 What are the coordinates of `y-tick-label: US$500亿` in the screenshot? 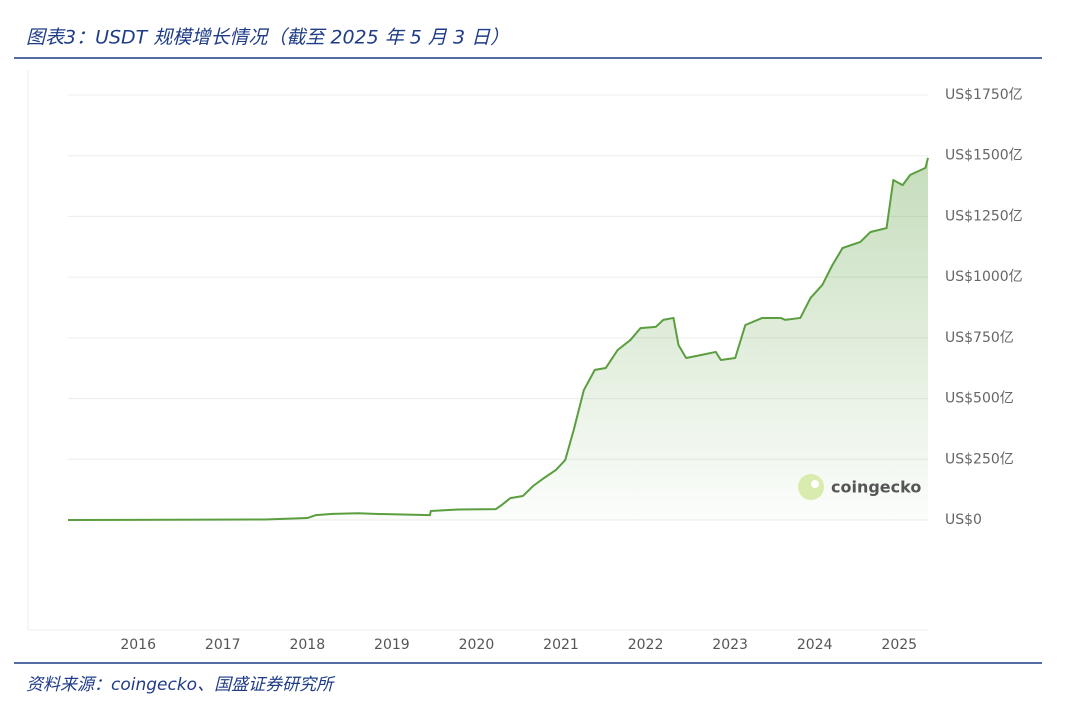 It's located at (979, 399).